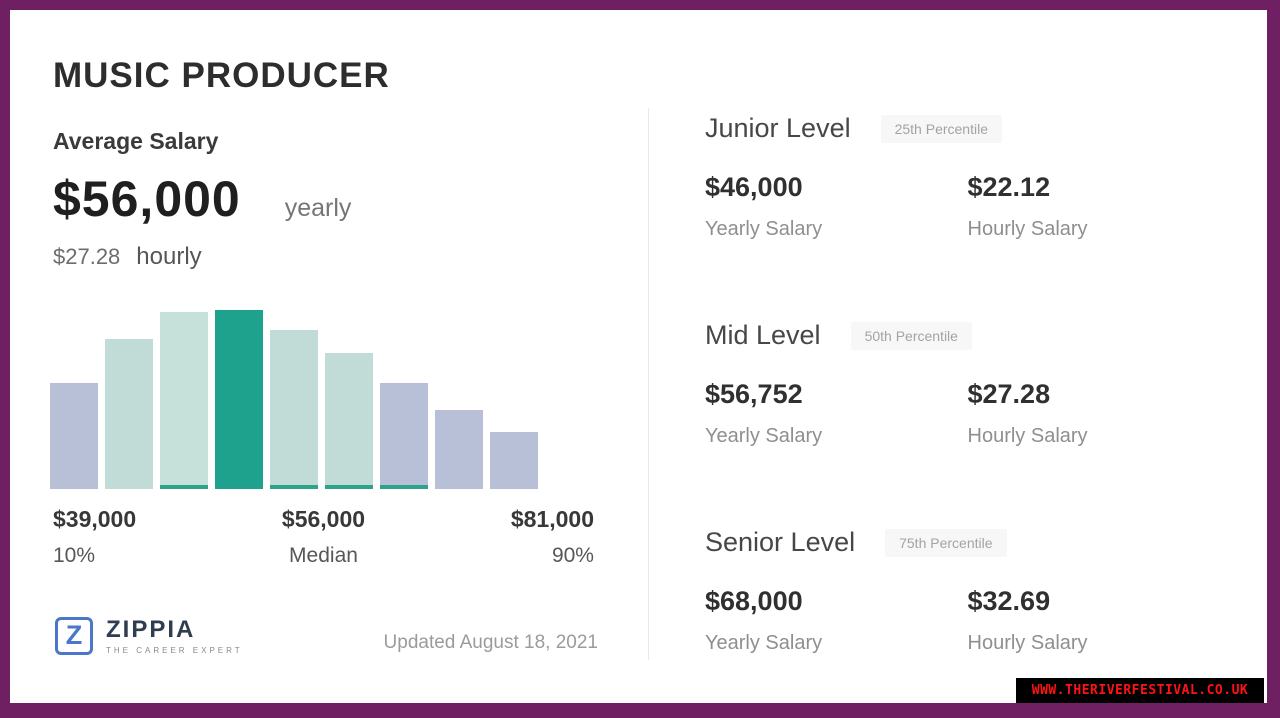  What do you see at coordinates (323, 555) in the screenshot?
I see `axis-marker-caption: Median` at bounding box center [323, 555].